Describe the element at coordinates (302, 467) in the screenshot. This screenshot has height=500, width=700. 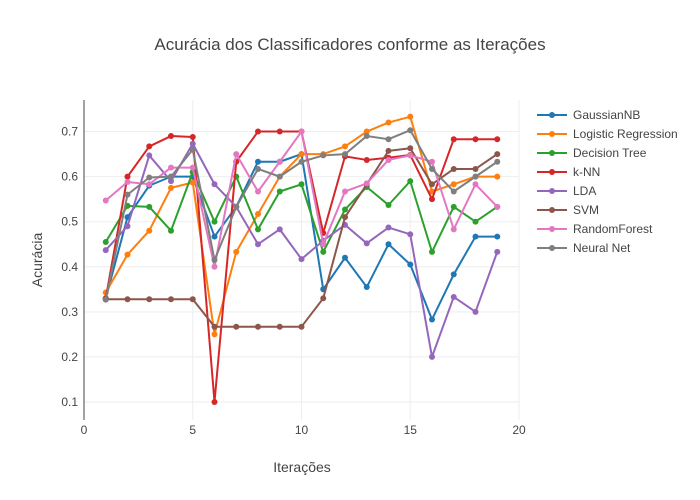
I see `x-axis-title: Iterações` at that location.